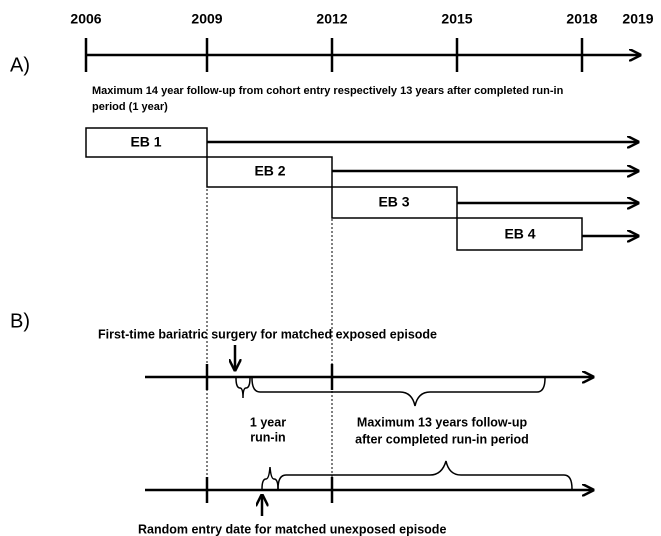  Describe the element at coordinates (206, 19) in the screenshot. I see `year: 2009` at that location.